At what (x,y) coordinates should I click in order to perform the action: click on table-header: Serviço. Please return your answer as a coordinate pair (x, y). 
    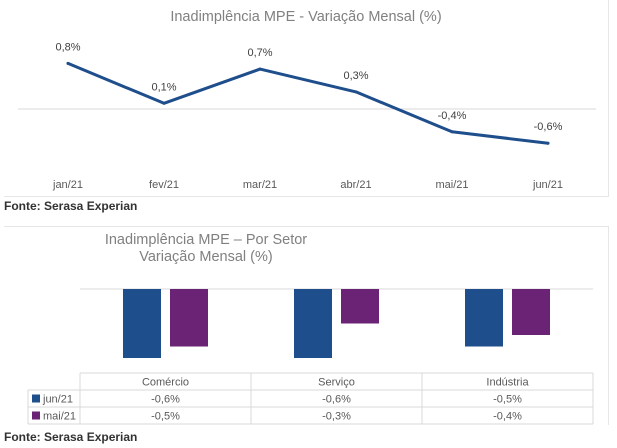
    Looking at the image, I should click on (336, 383).